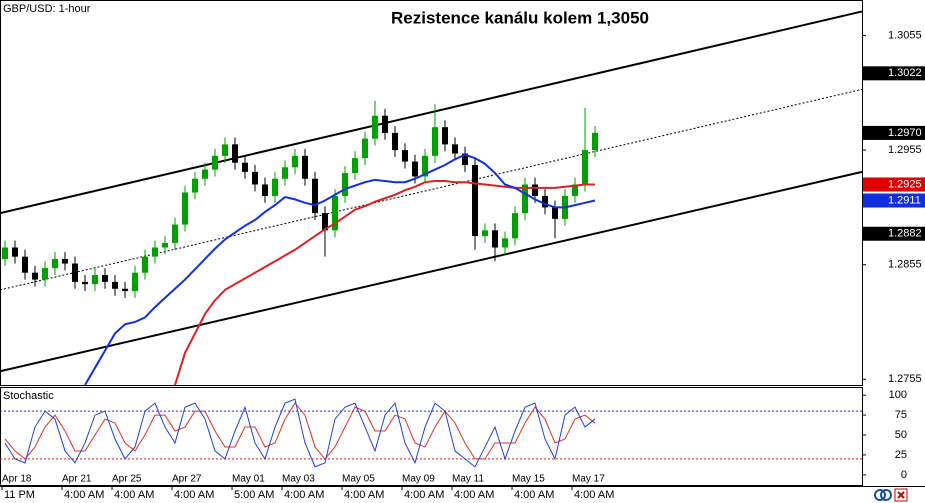  What do you see at coordinates (248, 479) in the screenshot?
I see `x-date-label: May 01` at bounding box center [248, 479].